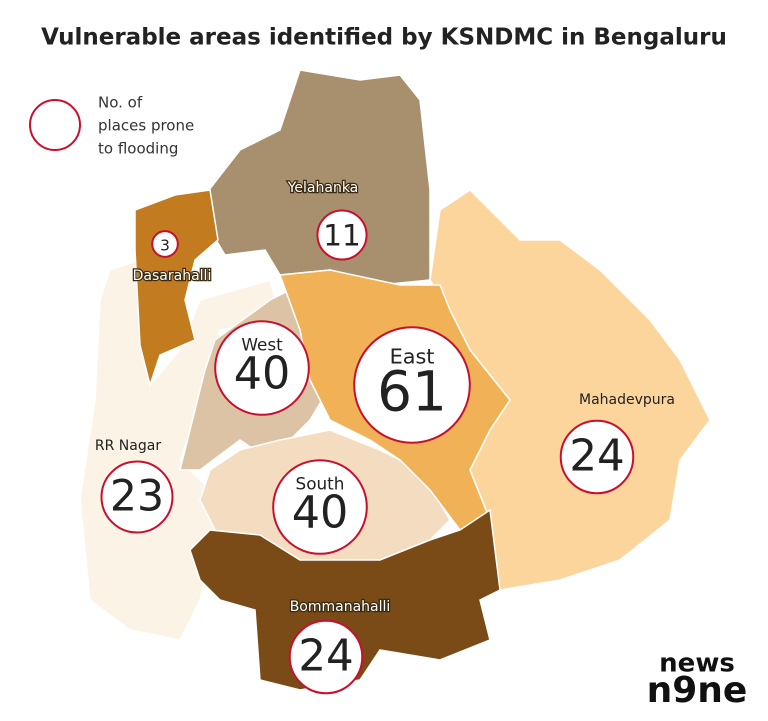  What do you see at coordinates (320, 484) in the screenshot?
I see `zone-name: South` at bounding box center [320, 484].